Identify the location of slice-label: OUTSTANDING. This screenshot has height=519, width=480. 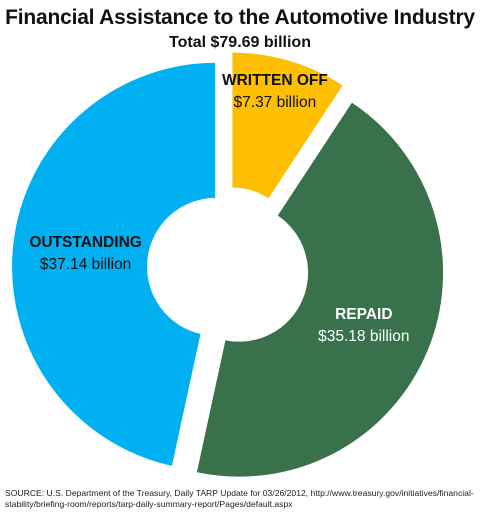
(85, 242).